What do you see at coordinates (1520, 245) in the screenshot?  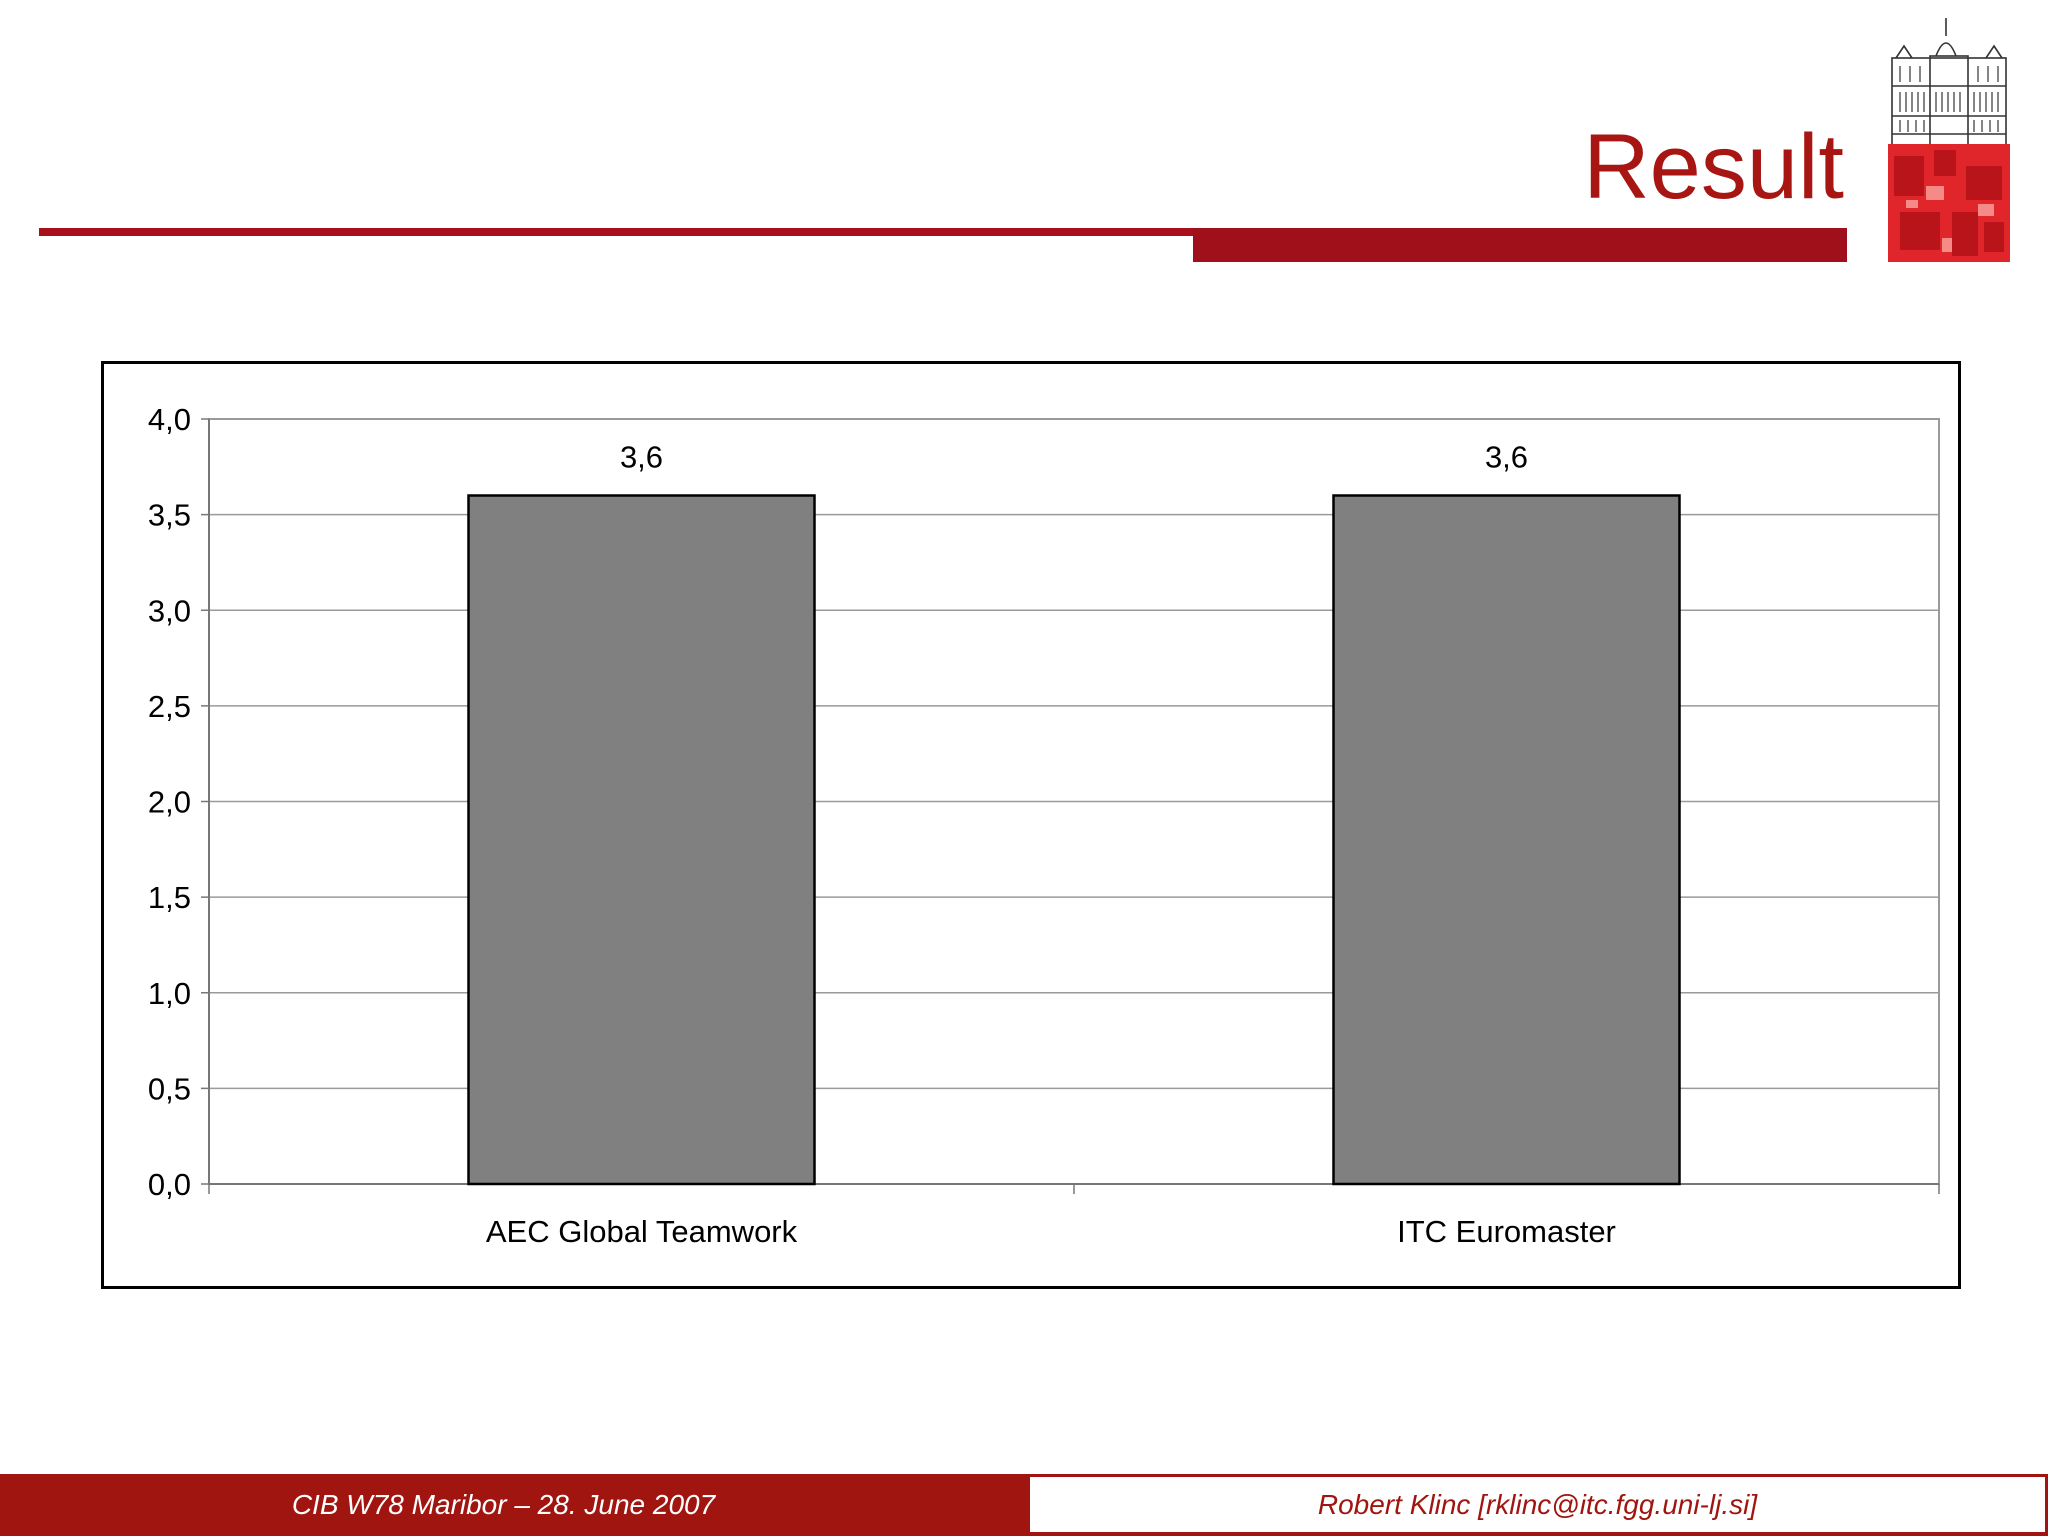 I see `title-underline-thick` at bounding box center [1520, 245].